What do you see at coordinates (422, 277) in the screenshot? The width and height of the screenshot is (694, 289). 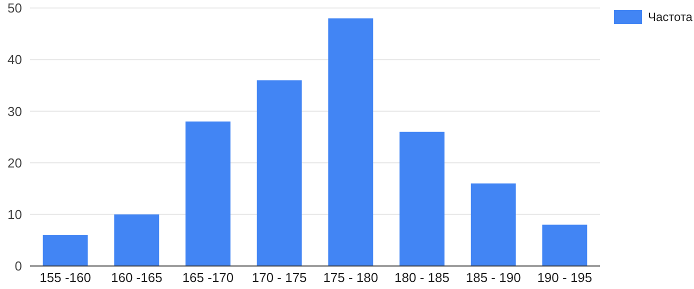 I see `x-tick-label: 180 - 185` at bounding box center [422, 277].